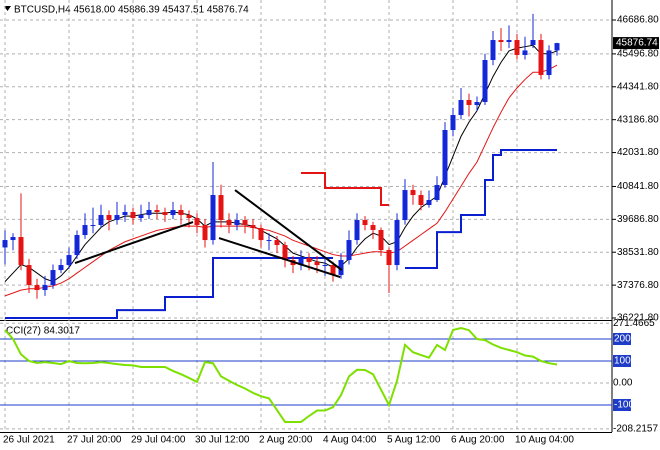  Describe the element at coordinates (638, 20) in the screenshot. I see `y-tick-label: 46686.80` at that location.